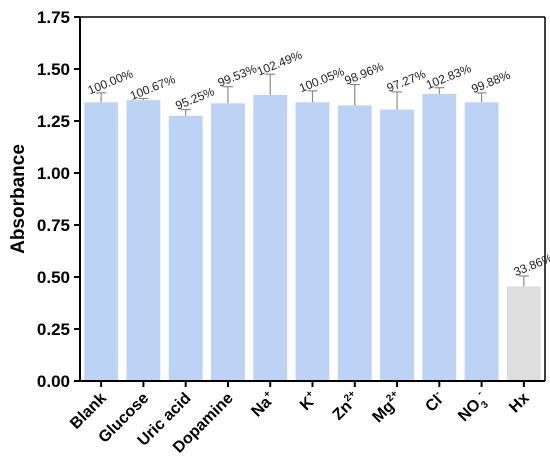 The height and width of the screenshot is (467, 550). I want to click on x-category-label: Hx, so click(519, 403).